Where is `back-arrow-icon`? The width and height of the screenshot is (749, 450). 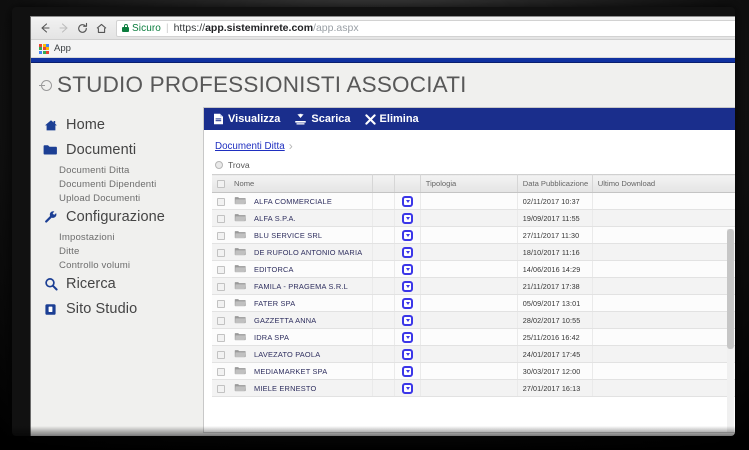 back-arrow-icon is located at coordinates (44, 28).